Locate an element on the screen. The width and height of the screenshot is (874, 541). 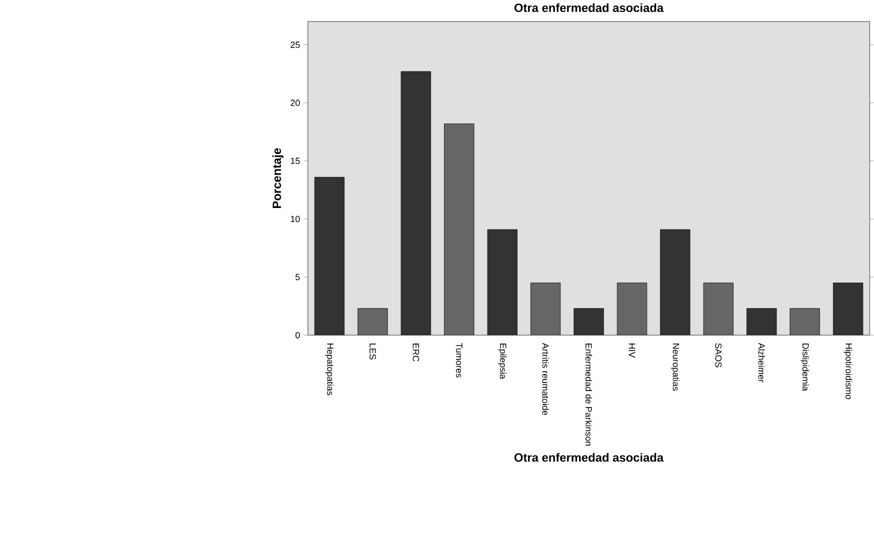
x-tick-label: HIV is located at coordinates (632, 351).